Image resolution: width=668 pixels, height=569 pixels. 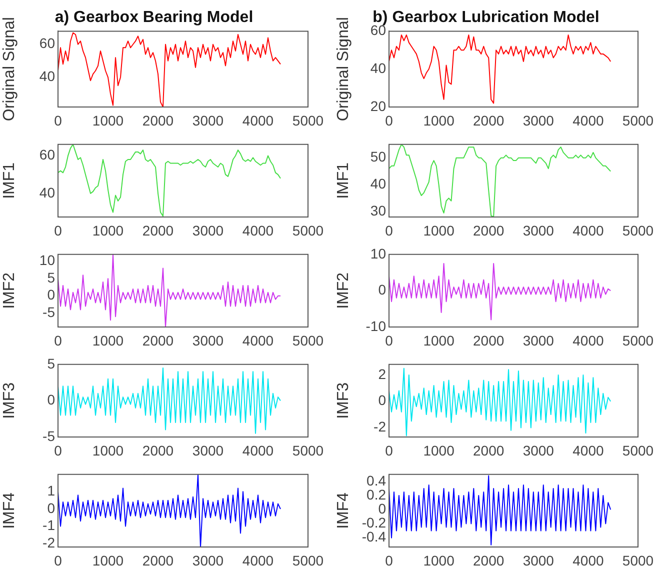 What do you see at coordinates (374, 522) in the screenshot?
I see `y-tick-label: -0.2` at bounding box center [374, 522].